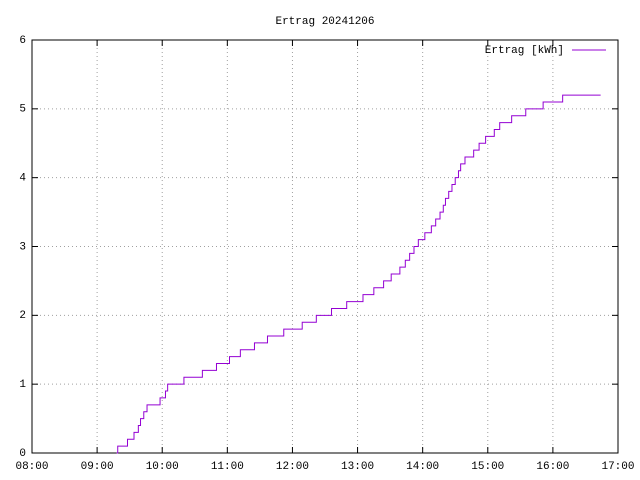 Image resolution: width=640 pixels, height=480 pixels. What do you see at coordinates (22, 454) in the screenshot?
I see `y-tick-label: 0` at bounding box center [22, 454].